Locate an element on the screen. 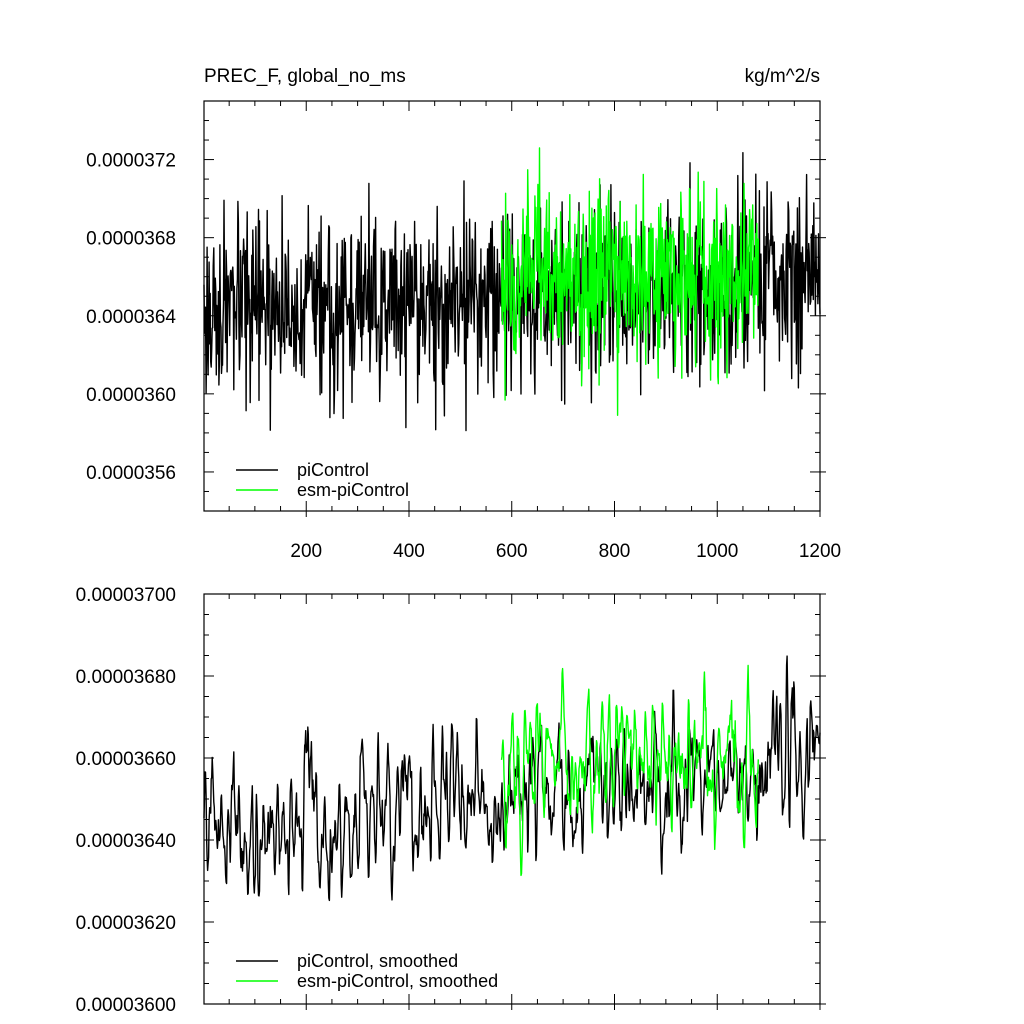 Image resolution: width=1024 pixels, height=1024 pixels. legend-label-picontrol: piControl is located at coordinates (333, 470).